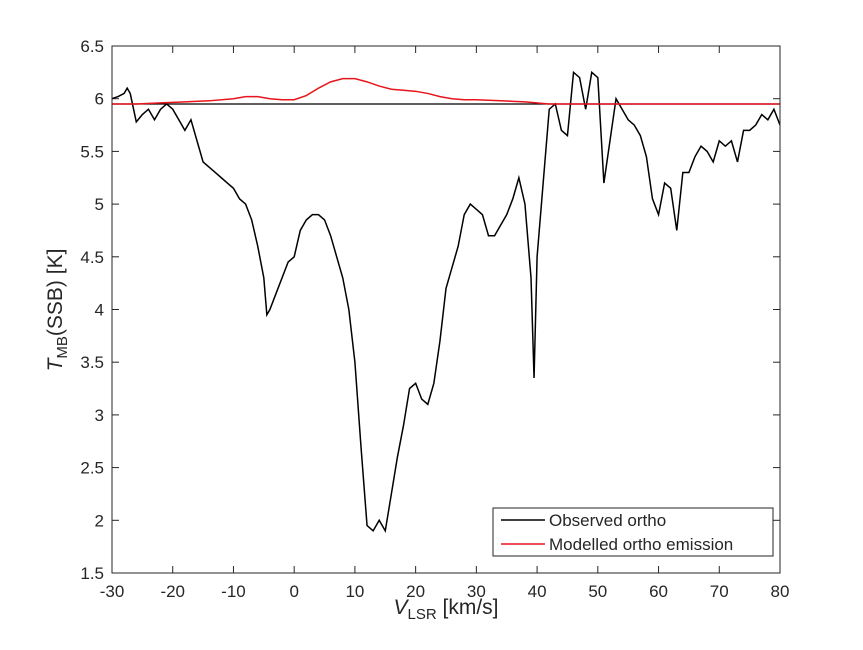  What do you see at coordinates (112, 591) in the screenshot?
I see `x-tick-label: -30` at bounding box center [112, 591].